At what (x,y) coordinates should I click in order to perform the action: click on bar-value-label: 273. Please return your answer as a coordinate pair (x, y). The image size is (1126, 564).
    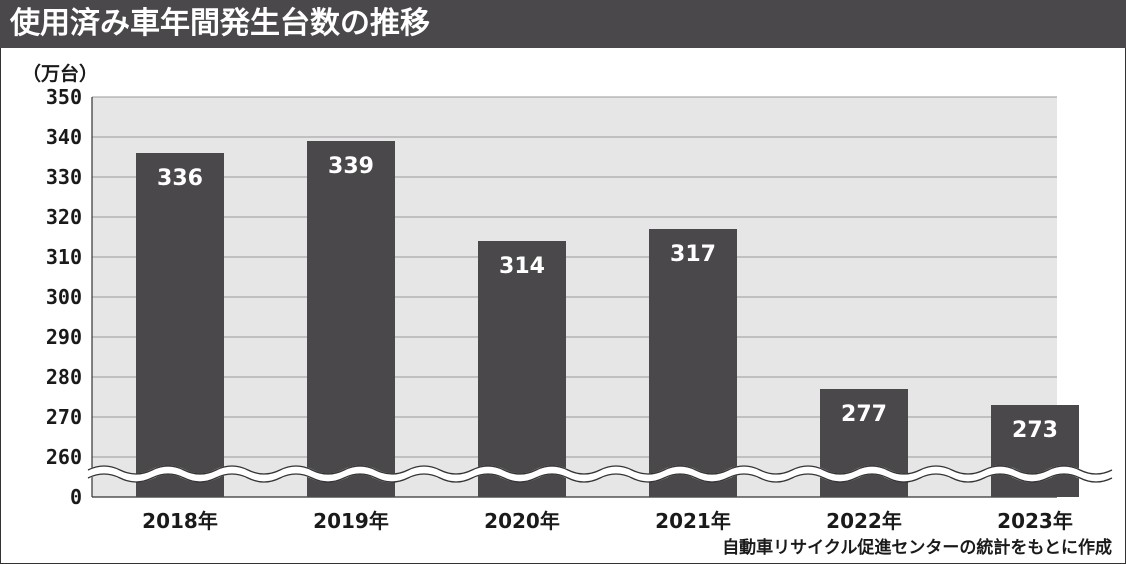
    Looking at the image, I should click on (1035, 430).